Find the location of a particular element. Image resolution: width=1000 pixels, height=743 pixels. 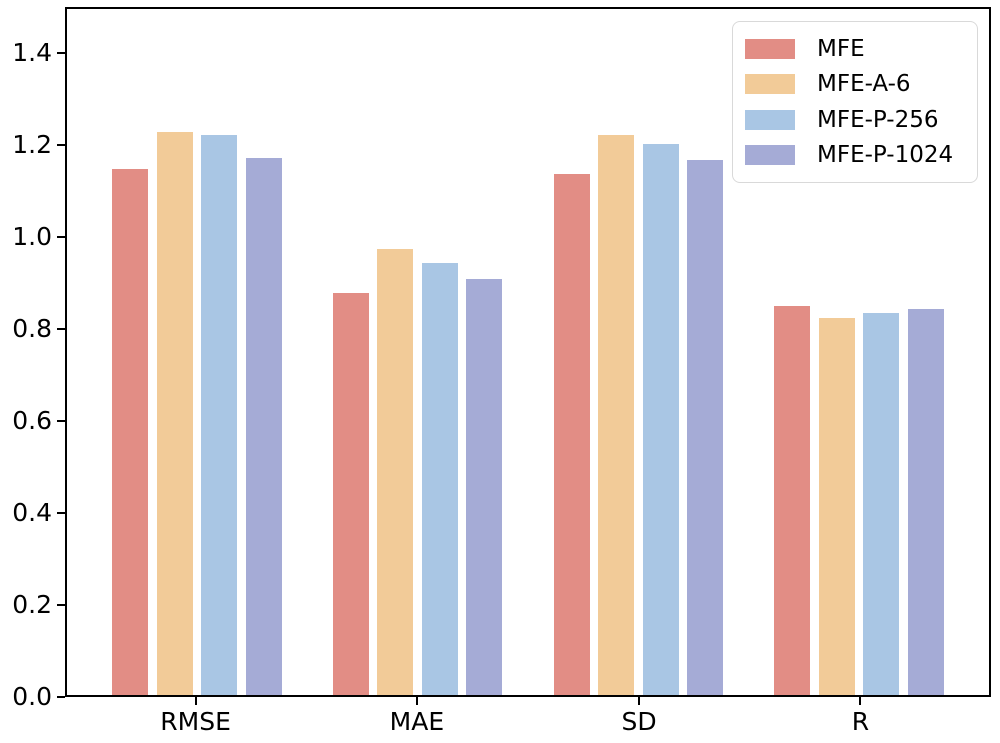

legend-label: MFE-P-1024 is located at coordinates (885, 155).